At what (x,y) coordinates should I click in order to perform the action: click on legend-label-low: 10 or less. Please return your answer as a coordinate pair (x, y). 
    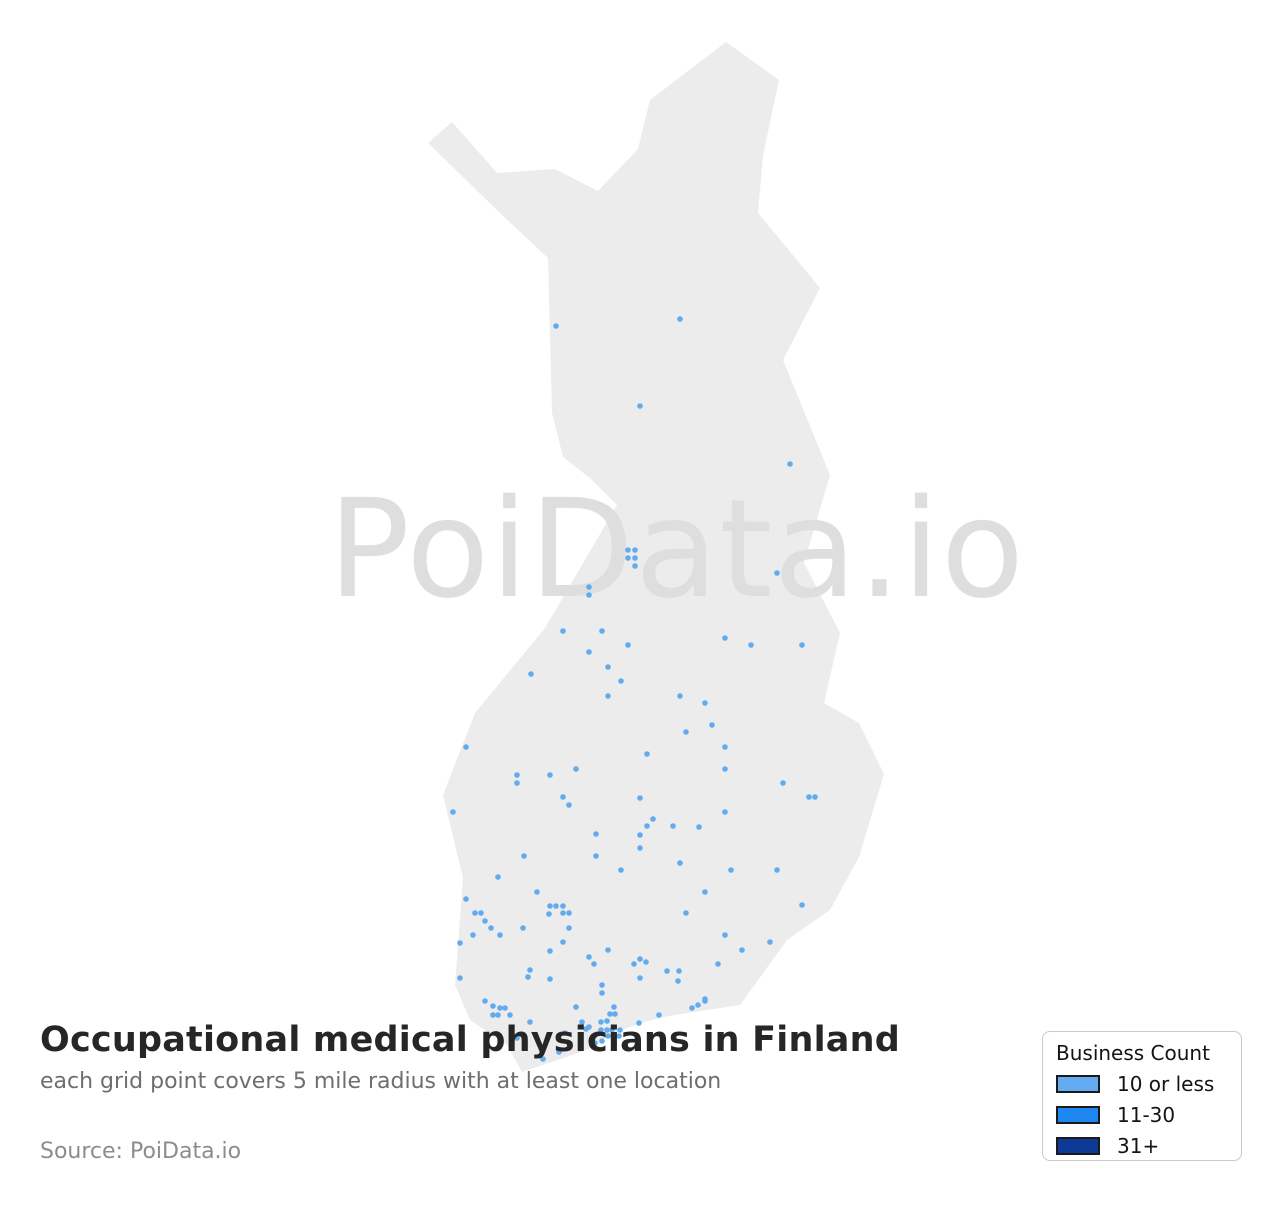
    Looking at the image, I should click on (1166, 1084).